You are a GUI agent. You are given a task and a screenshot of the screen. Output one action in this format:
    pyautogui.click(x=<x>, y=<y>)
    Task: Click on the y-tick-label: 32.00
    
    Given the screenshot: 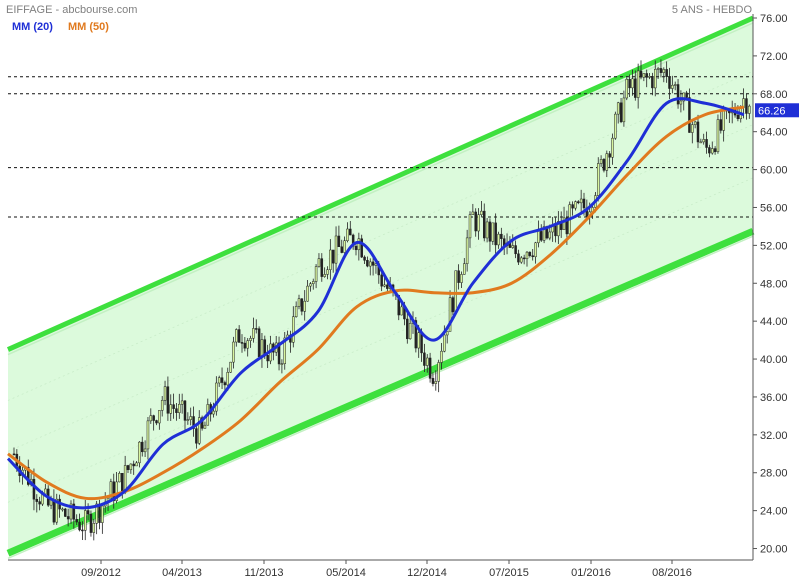 What is the action you would take?
    pyautogui.click(x=774, y=436)
    